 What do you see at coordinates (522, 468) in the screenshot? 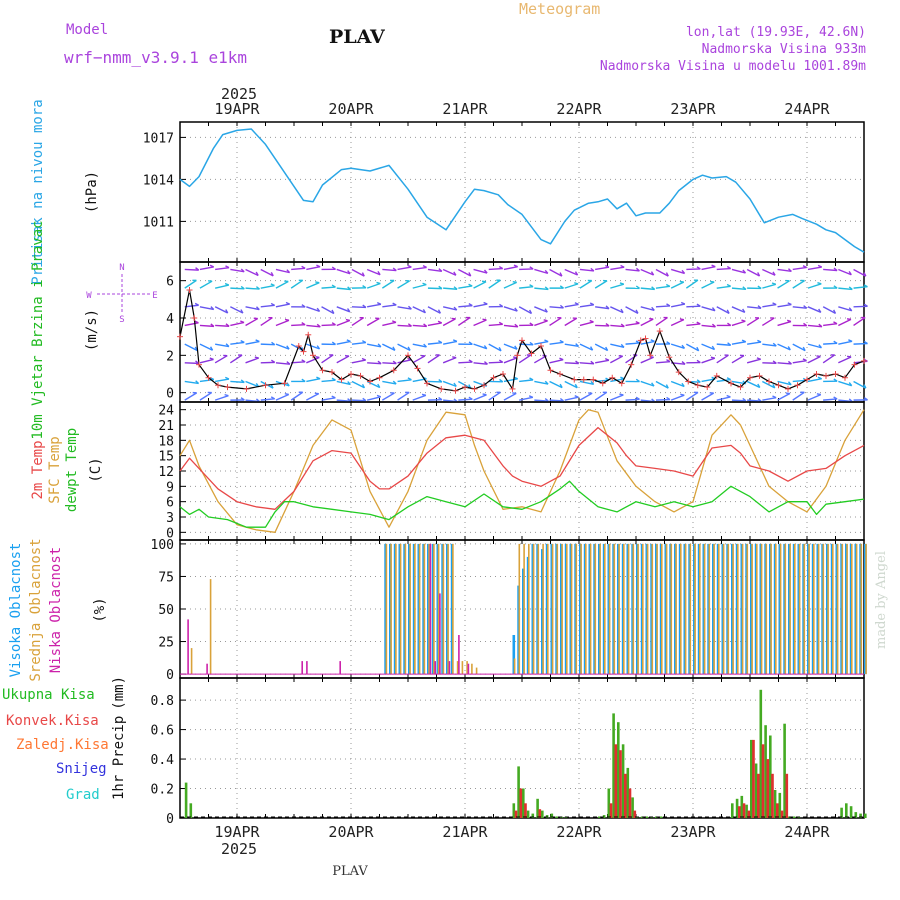
I see `temp2m-line` at bounding box center [522, 468].